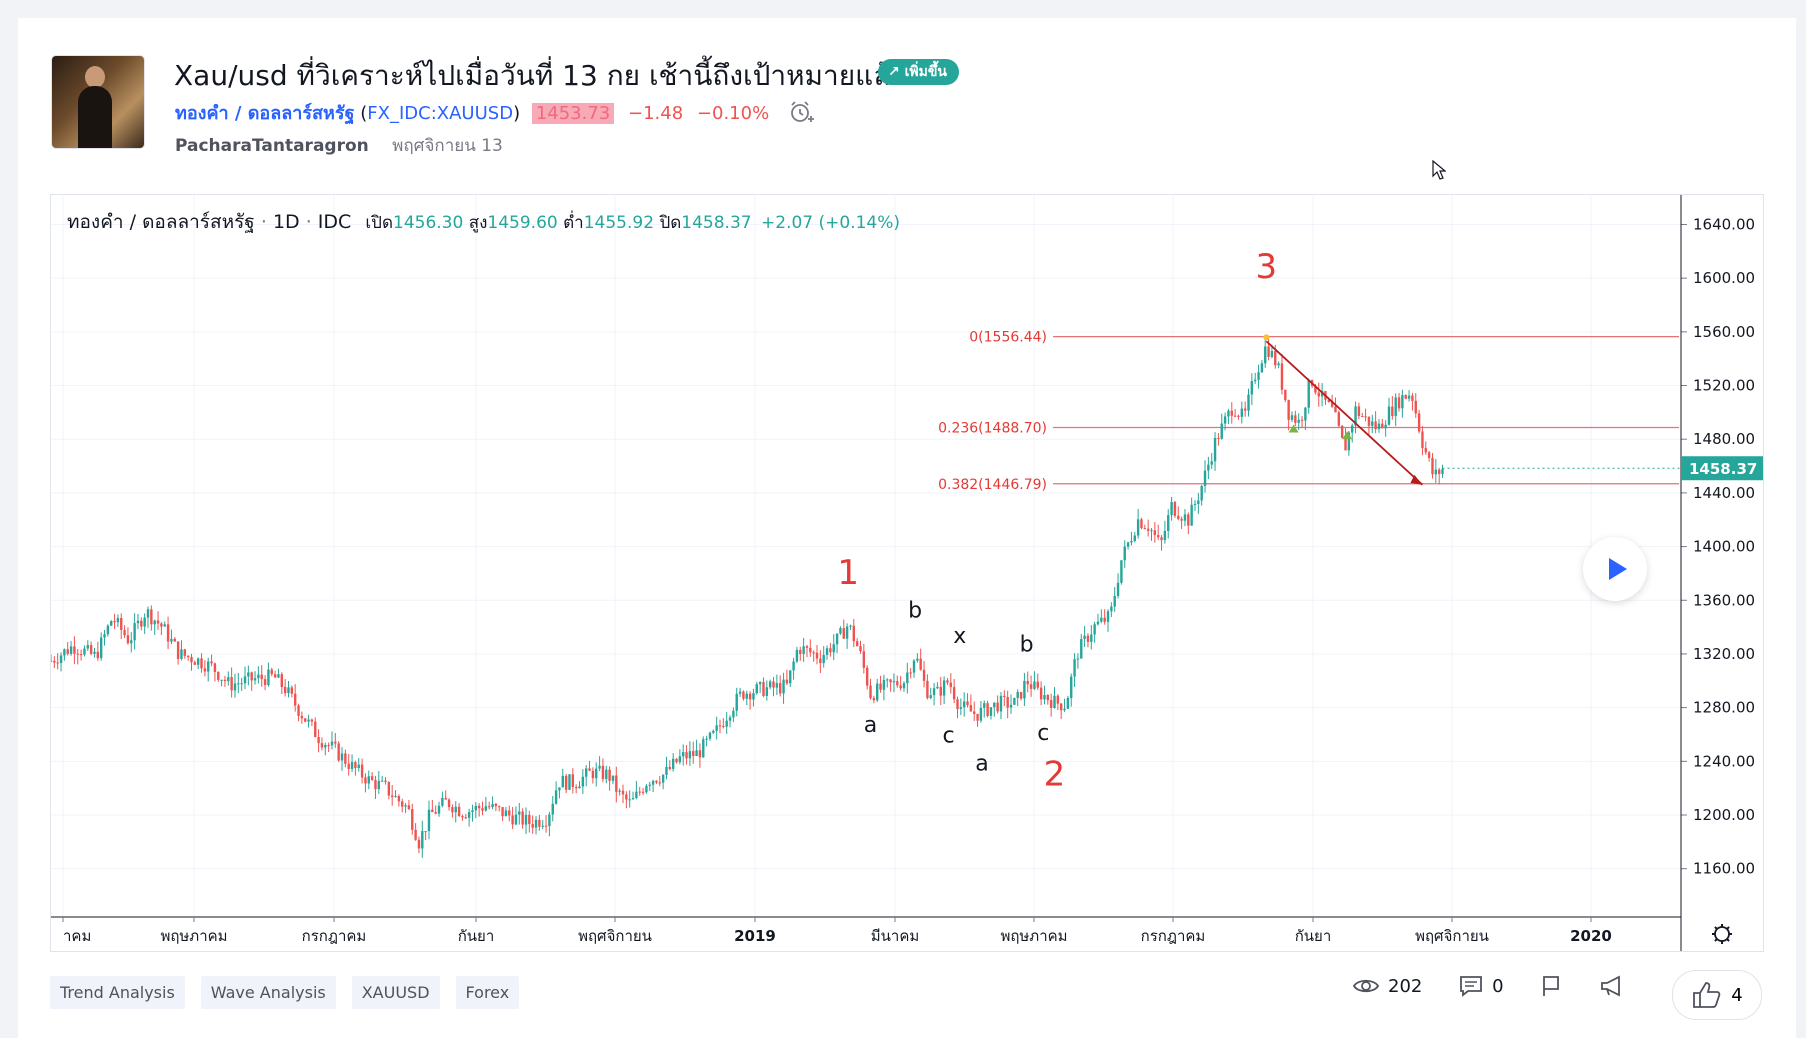 The width and height of the screenshot is (1806, 1038). I want to click on price-change: −1.48, so click(656, 113).